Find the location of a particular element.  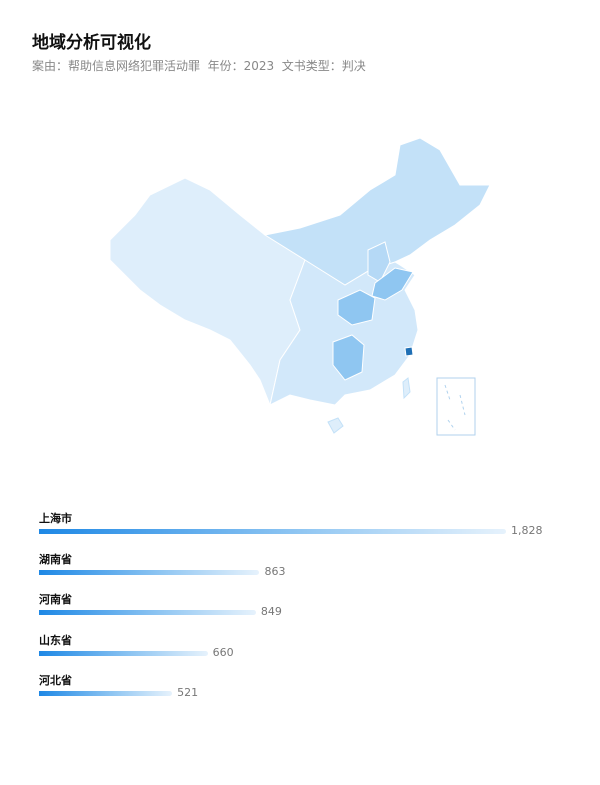

inset-islands is located at coordinates (455, 407).